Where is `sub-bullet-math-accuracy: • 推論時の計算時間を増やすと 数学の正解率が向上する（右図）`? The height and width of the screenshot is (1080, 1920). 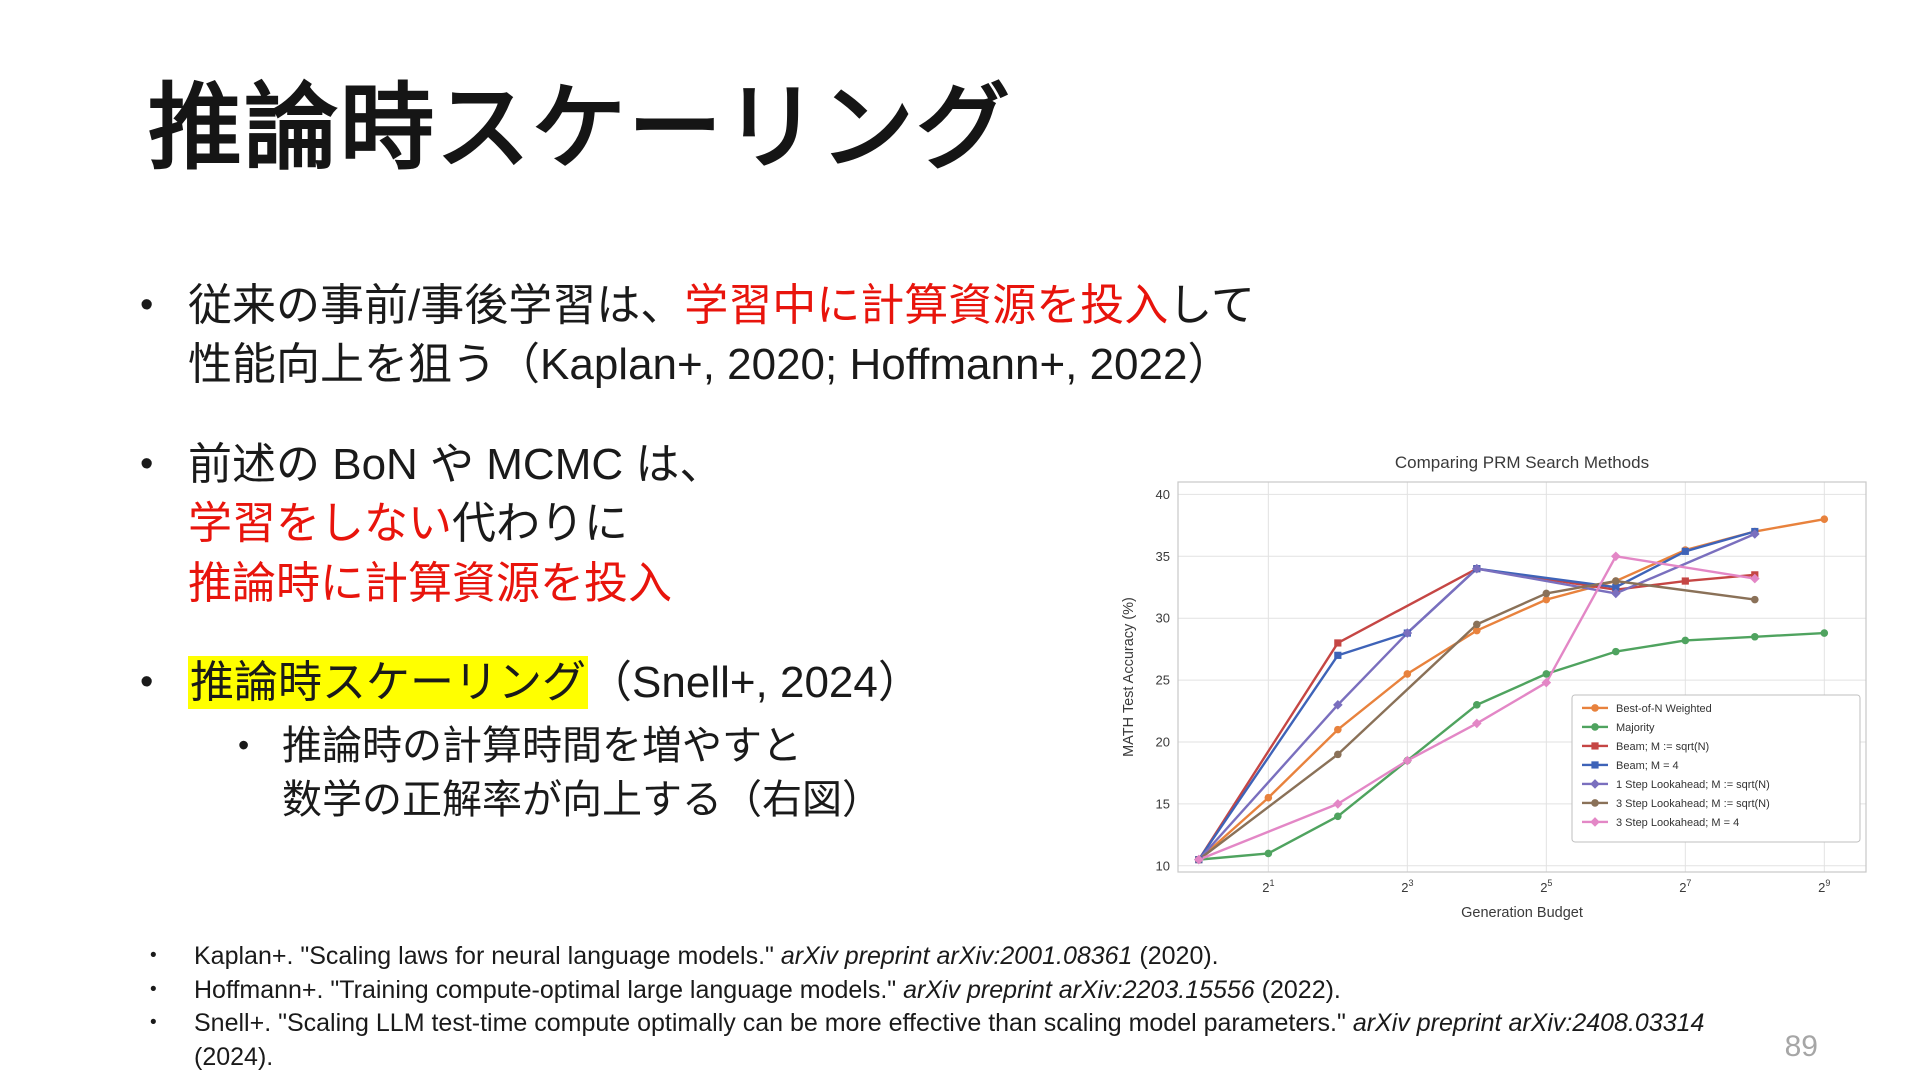 sub-bullet-math-accuracy: • 推論時の計算時間を増やすと 数学の正解率が向上する（右図） is located at coordinates (555, 773).